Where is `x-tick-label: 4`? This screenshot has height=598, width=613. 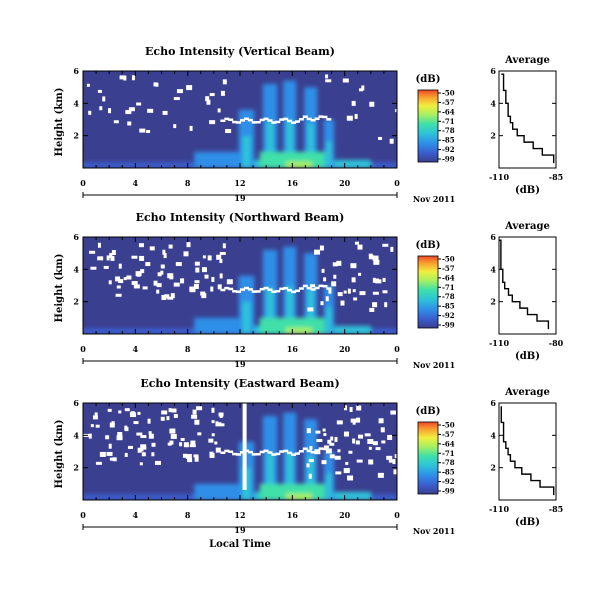
x-tick-label: 4 is located at coordinates (136, 349).